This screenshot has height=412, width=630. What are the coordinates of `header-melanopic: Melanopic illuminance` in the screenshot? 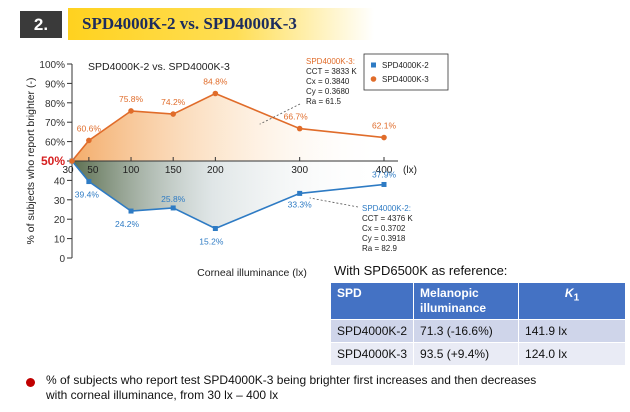 It's located at (466, 301).